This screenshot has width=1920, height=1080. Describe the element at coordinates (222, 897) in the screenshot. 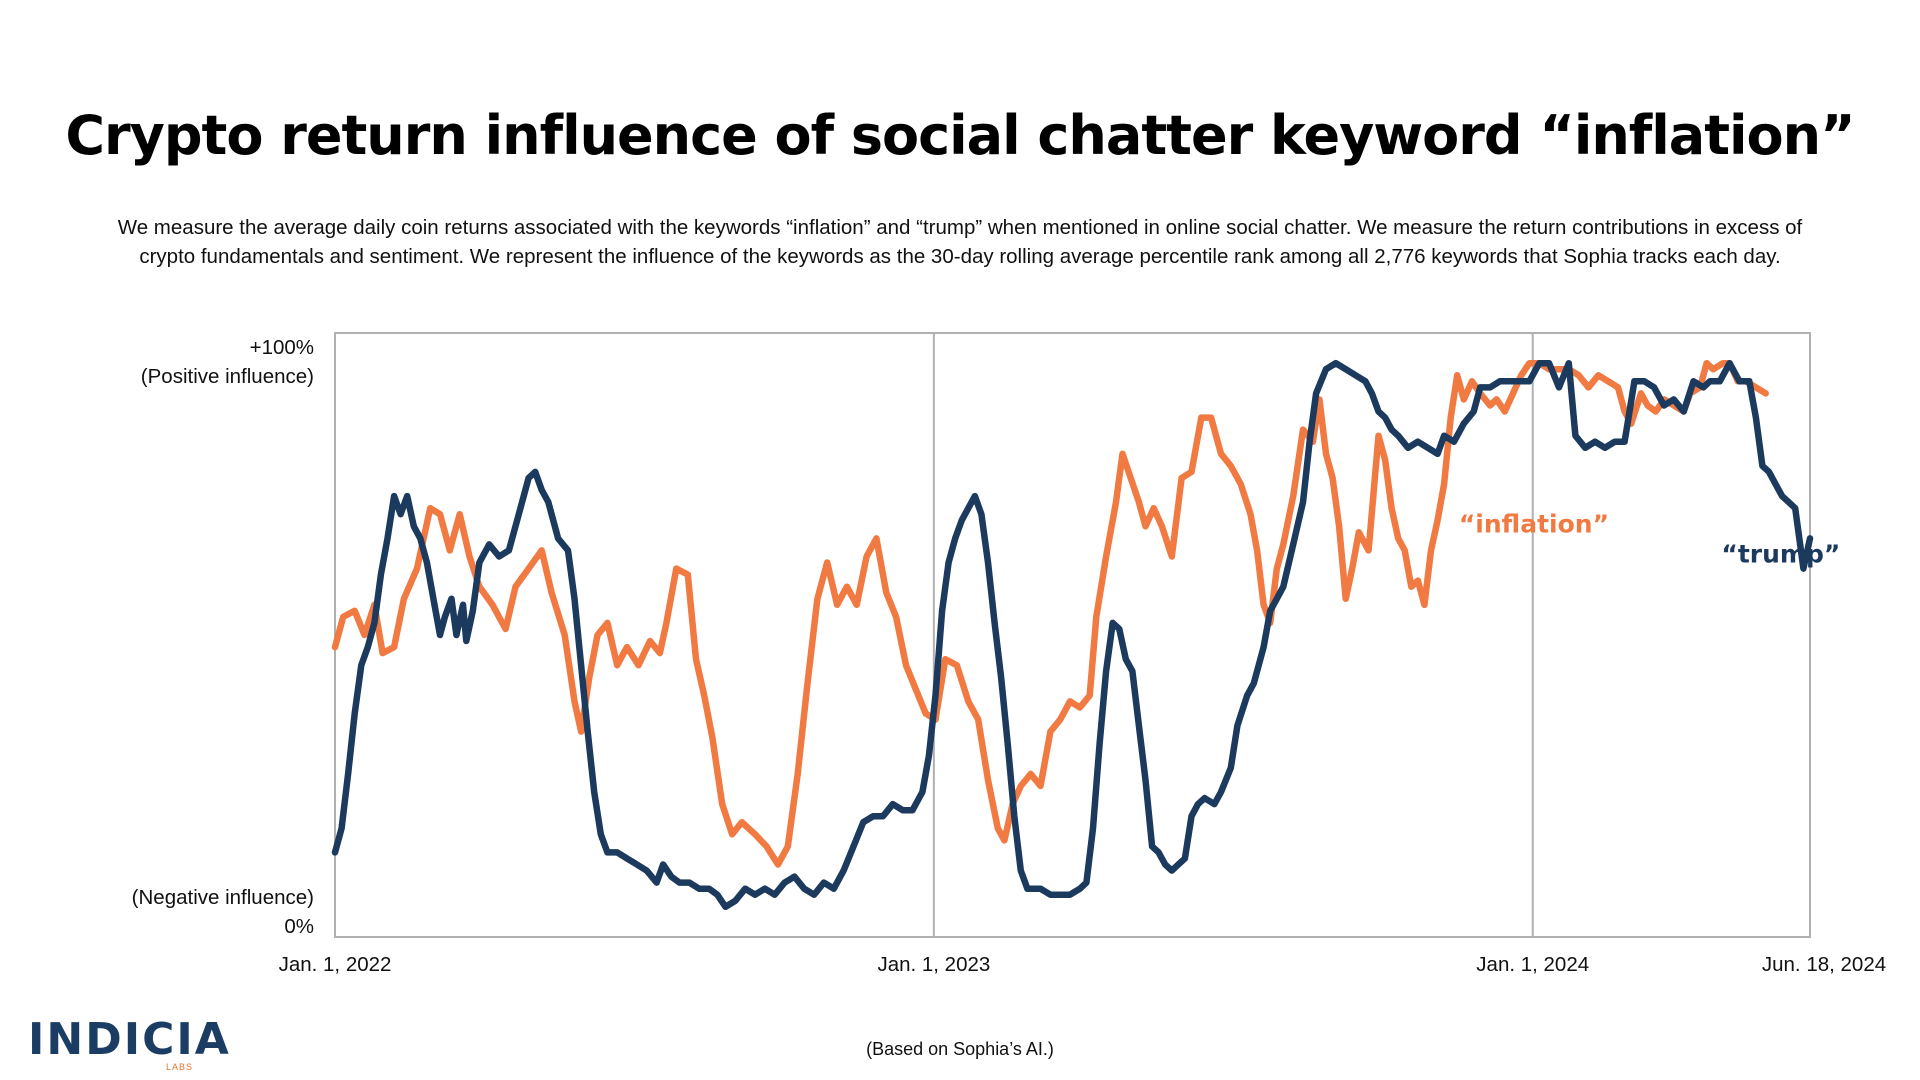

I see `y-axis-bottom-description: (Negative influence)` at that location.